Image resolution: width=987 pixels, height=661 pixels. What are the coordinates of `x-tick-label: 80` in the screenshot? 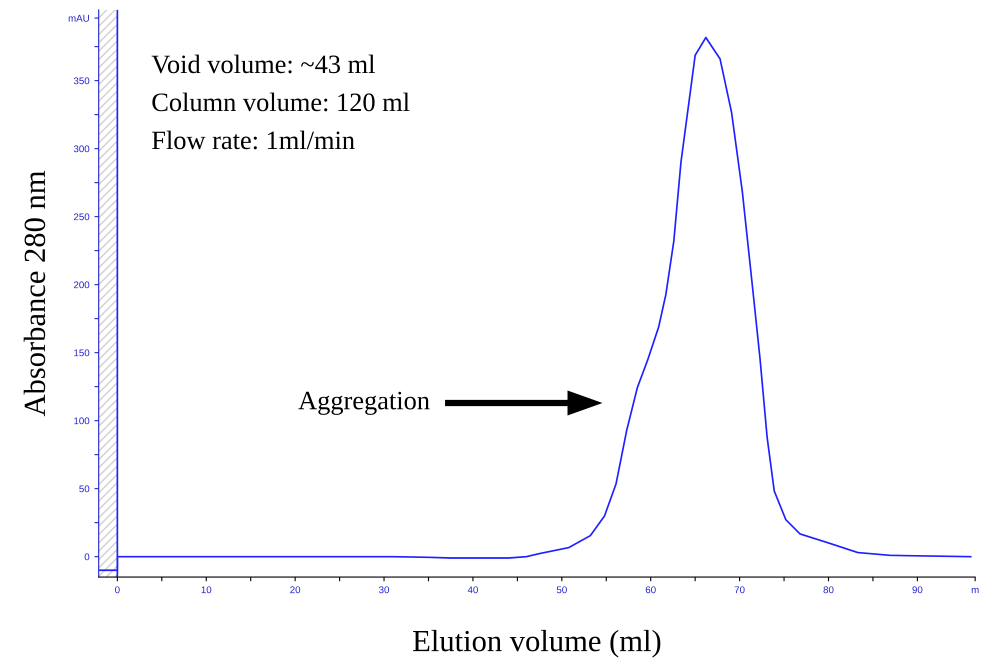 It's located at (829, 590).